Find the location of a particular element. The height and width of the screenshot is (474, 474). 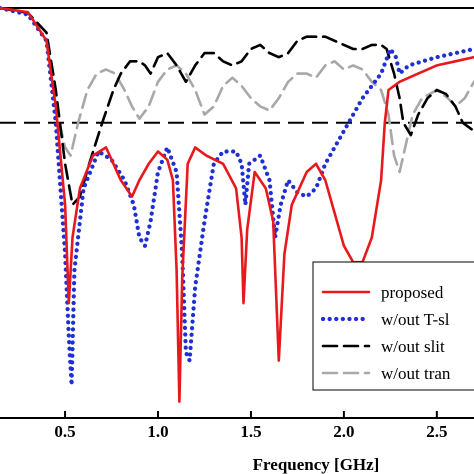

x-tick-label: 1.0 is located at coordinates (157, 431).